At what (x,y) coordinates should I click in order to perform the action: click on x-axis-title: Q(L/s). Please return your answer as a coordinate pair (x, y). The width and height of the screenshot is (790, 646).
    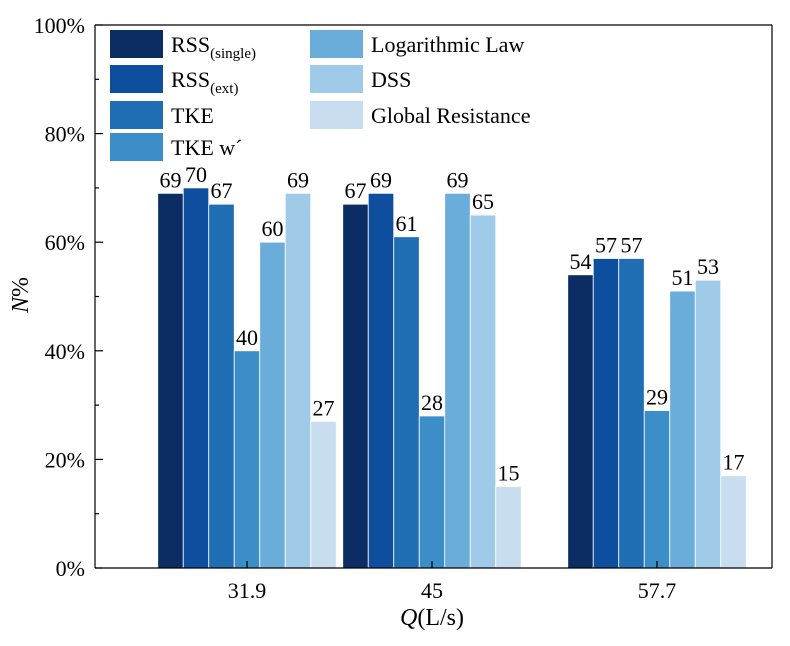
    Looking at the image, I should click on (432, 618).